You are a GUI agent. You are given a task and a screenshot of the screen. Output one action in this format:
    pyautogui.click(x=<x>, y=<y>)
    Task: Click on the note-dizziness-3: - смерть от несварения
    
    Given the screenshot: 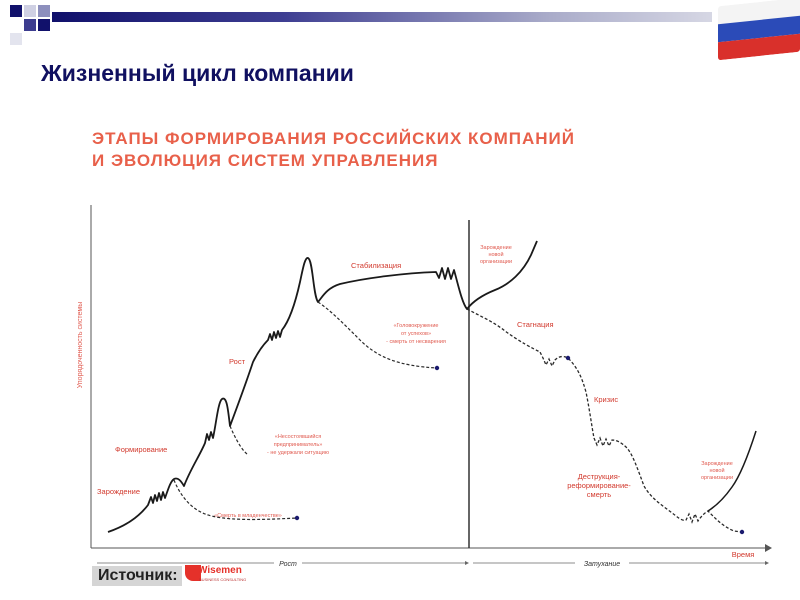 What is the action you would take?
    pyautogui.click(x=416, y=342)
    